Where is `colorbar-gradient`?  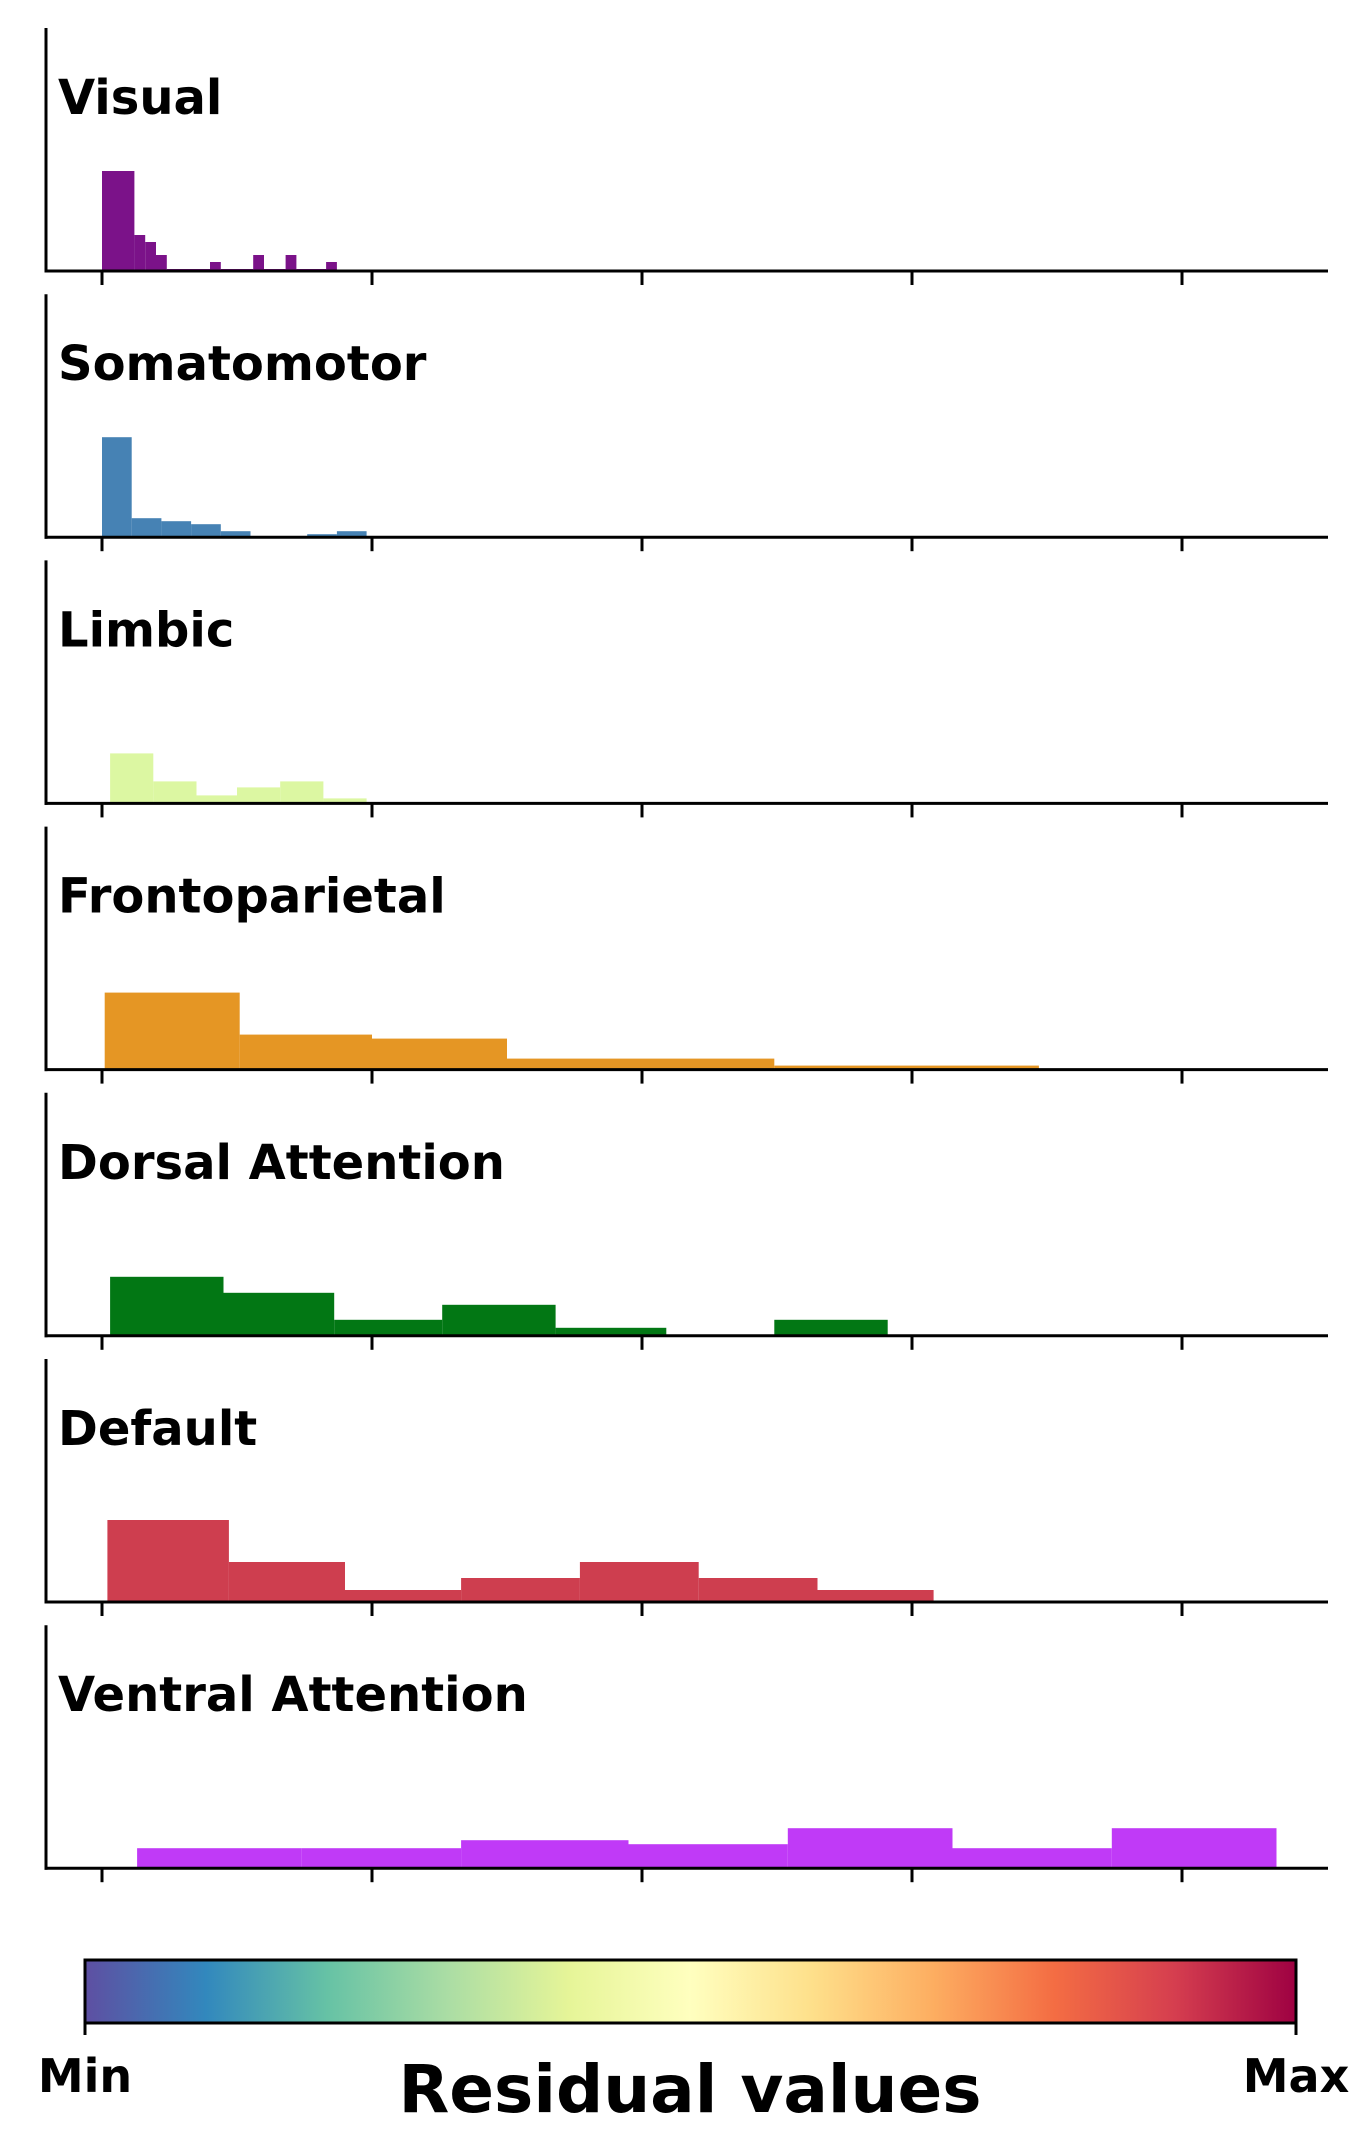
colorbar-gradient is located at coordinates (690, 1991).